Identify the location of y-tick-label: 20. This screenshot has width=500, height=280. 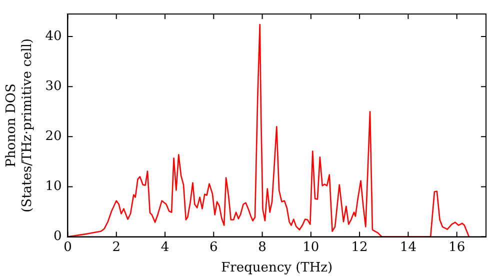
(53, 136).